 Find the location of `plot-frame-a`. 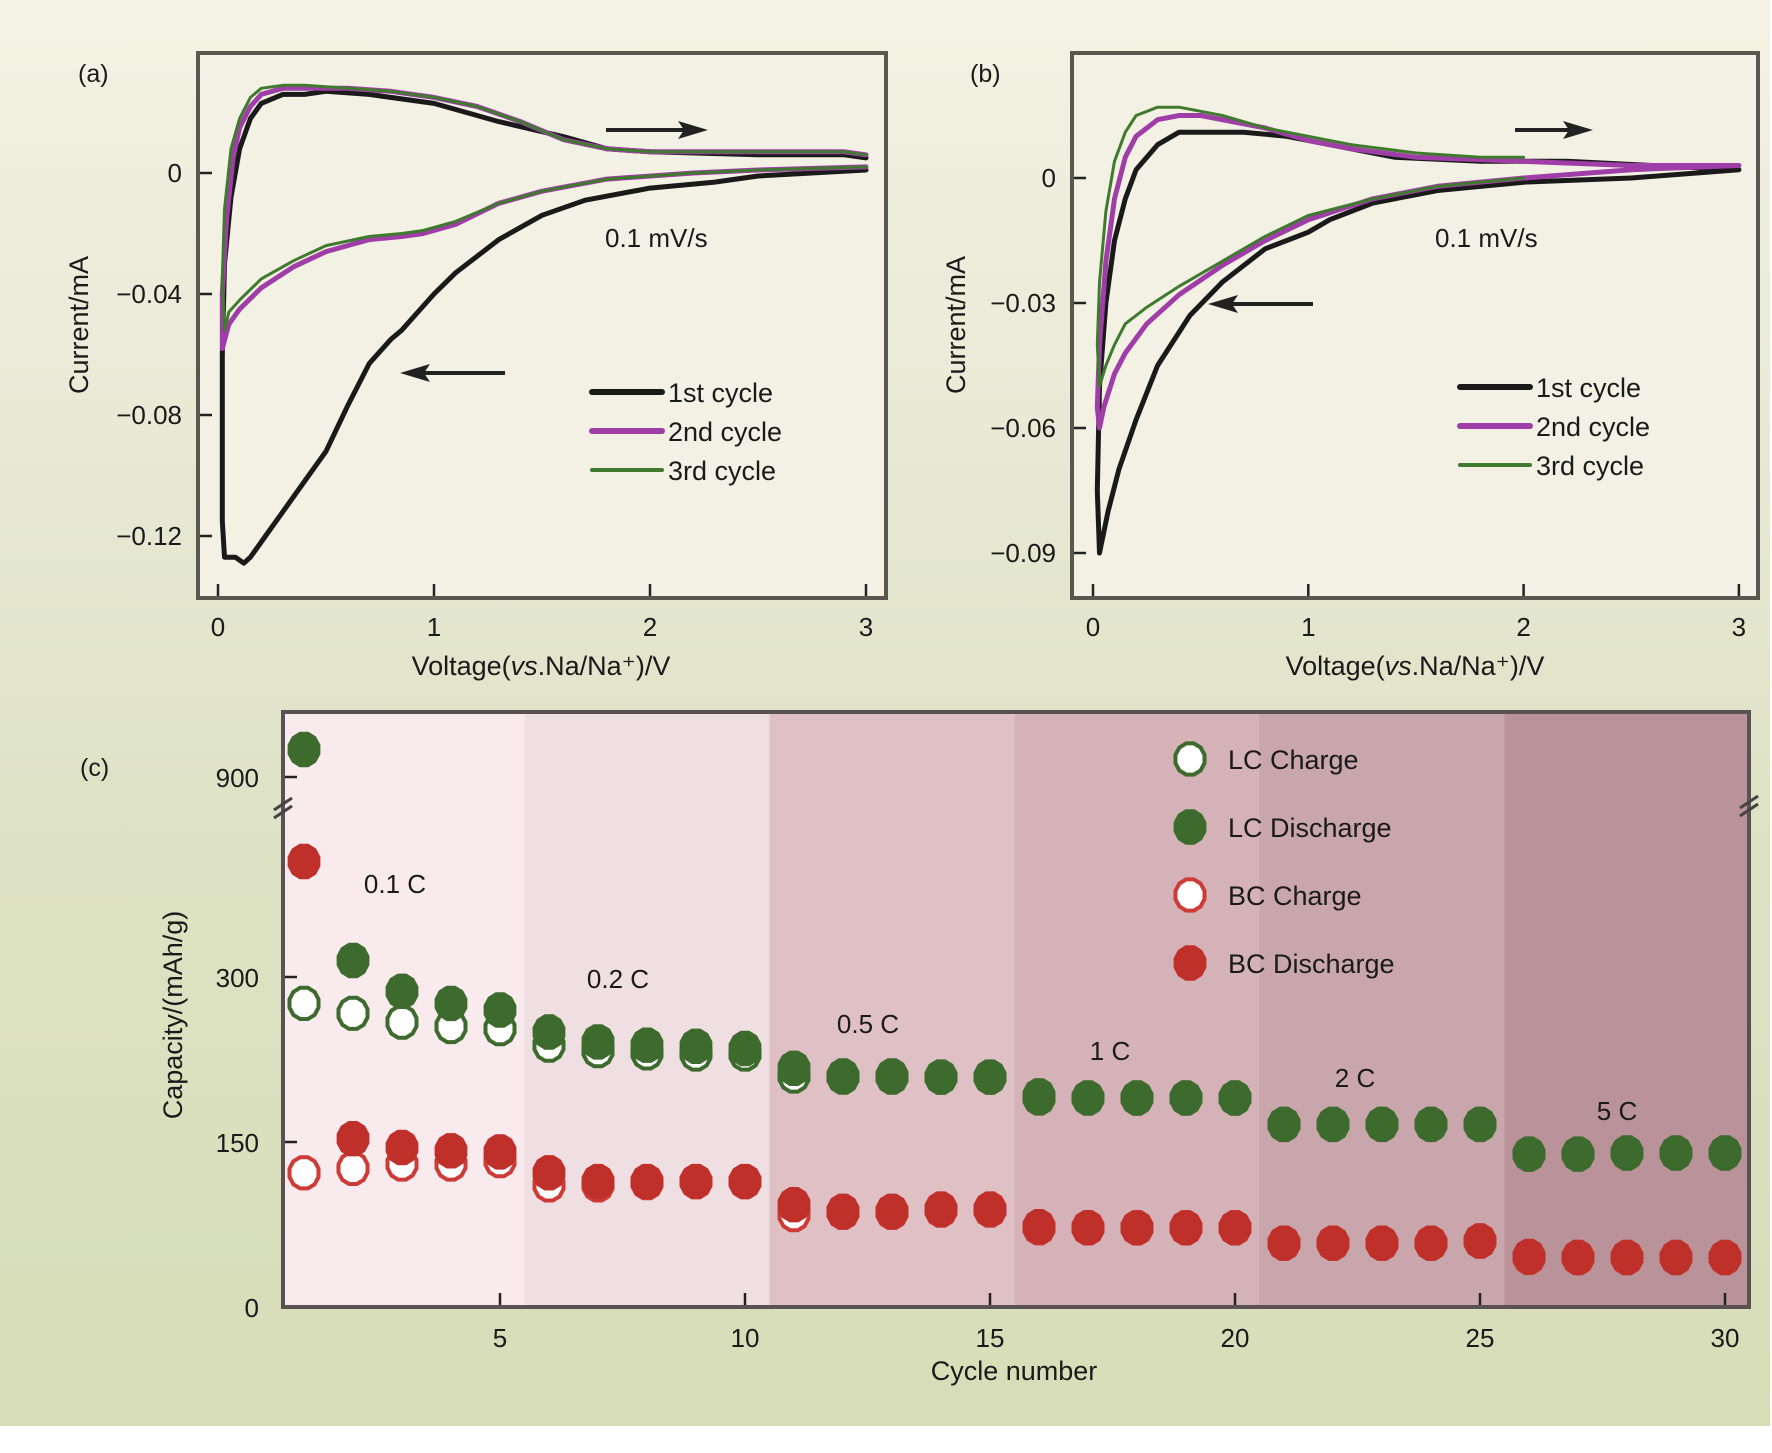

plot-frame-a is located at coordinates (542, 325).